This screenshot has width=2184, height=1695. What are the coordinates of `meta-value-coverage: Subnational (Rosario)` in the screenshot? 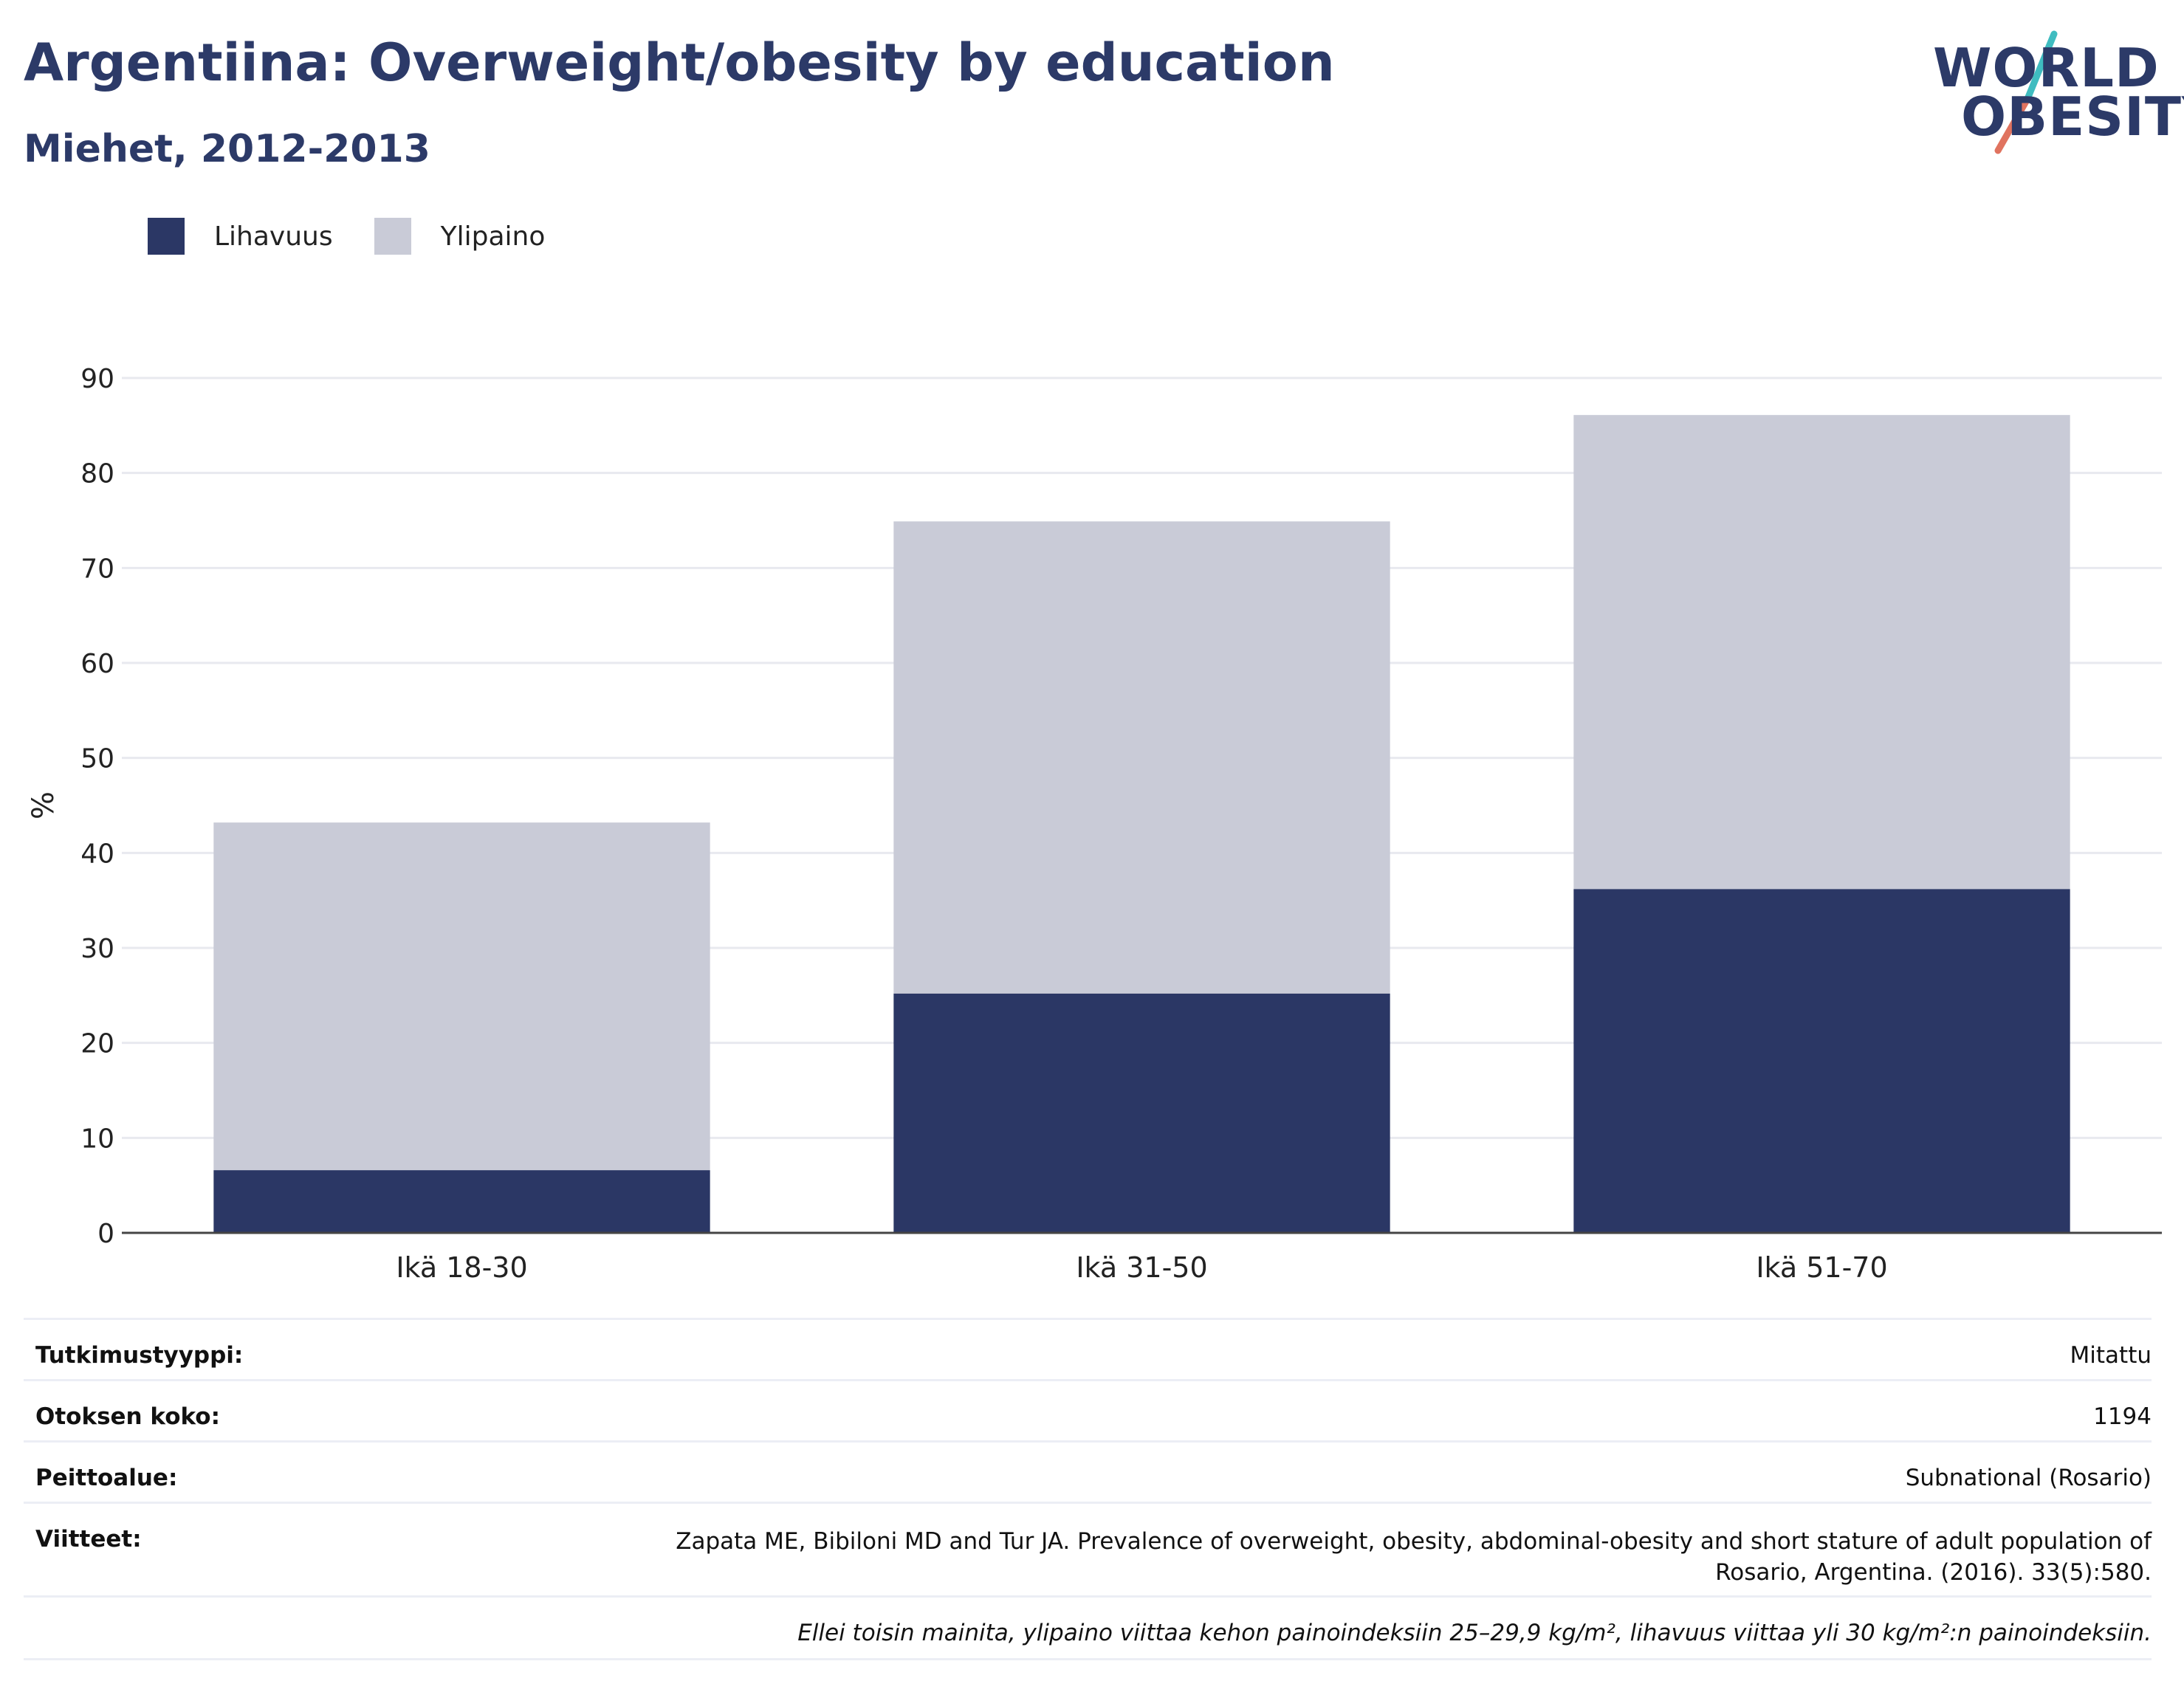 It's located at (2029, 1478).